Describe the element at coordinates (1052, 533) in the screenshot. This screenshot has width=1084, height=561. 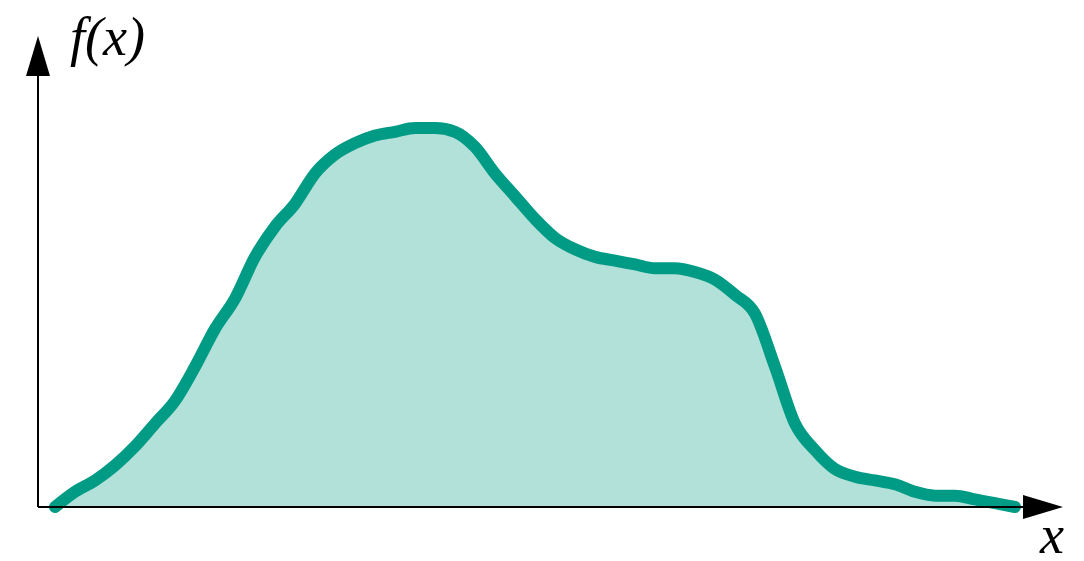
I see `x-axis-title: x` at that location.